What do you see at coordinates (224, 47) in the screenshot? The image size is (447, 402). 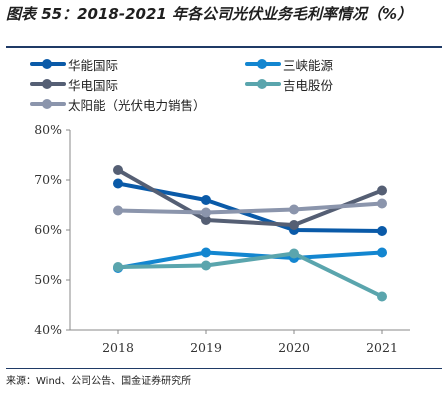 I see `title-rule` at bounding box center [224, 47].